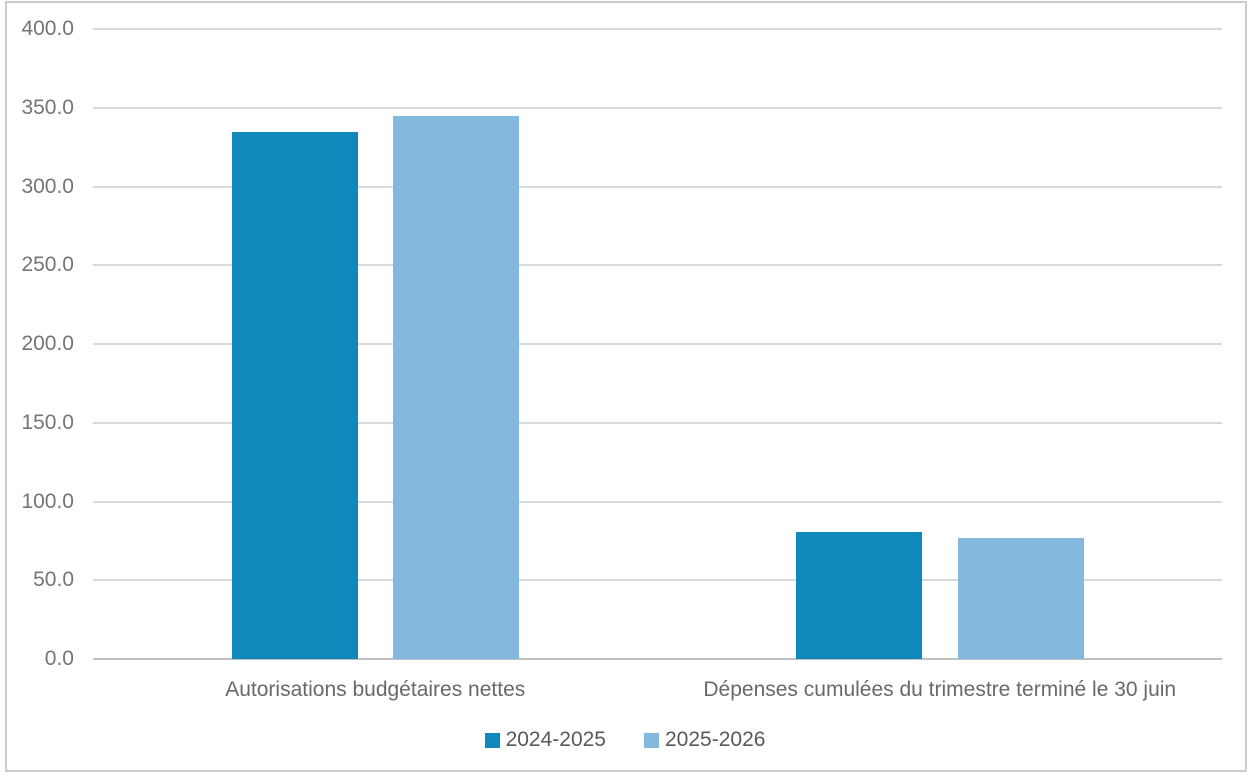 This screenshot has height=778, width=1250. I want to click on legend-label: 2024-2025, so click(555, 739).